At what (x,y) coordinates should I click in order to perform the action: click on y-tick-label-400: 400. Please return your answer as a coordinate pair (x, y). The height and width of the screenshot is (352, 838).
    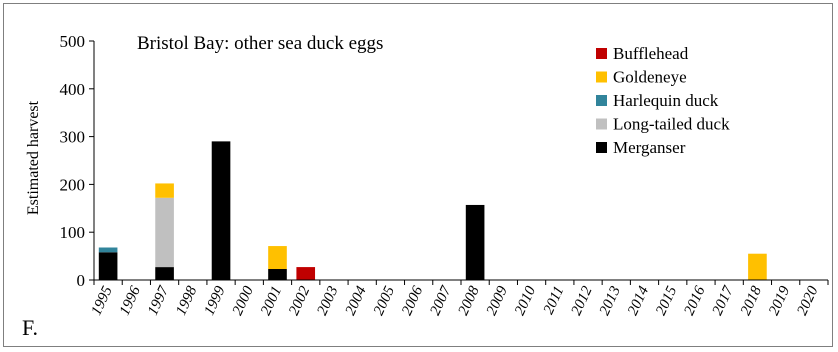
    Looking at the image, I should click on (73, 89).